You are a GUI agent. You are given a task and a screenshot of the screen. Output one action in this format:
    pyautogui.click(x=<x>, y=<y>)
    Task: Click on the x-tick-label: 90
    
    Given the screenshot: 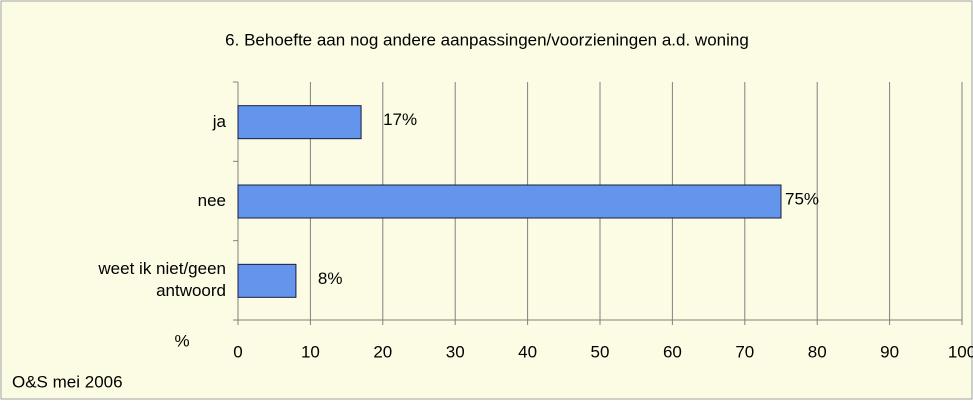 What is the action you would take?
    pyautogui.click(x=889, y=351)
    